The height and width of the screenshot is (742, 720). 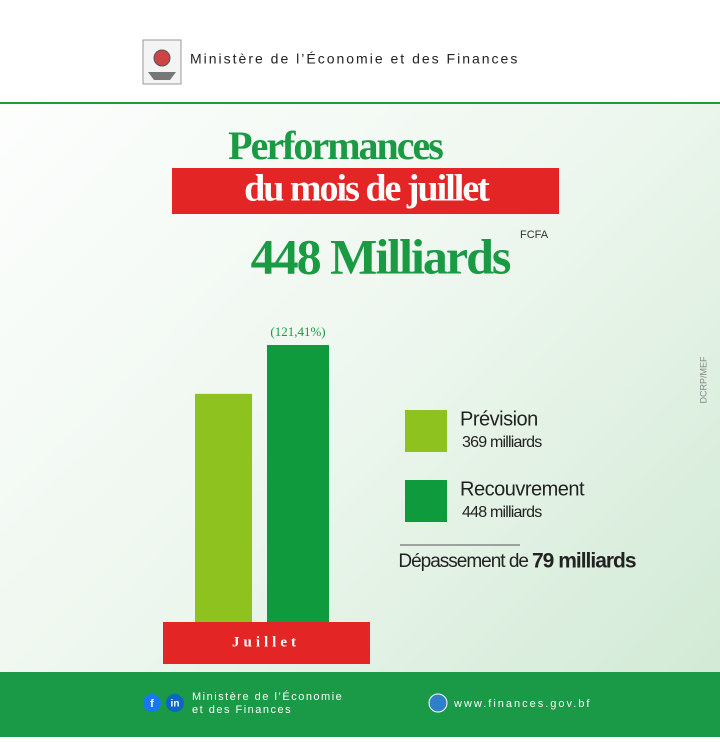 I want to click on legend-label: Prévision, so click(x=499, y=419).